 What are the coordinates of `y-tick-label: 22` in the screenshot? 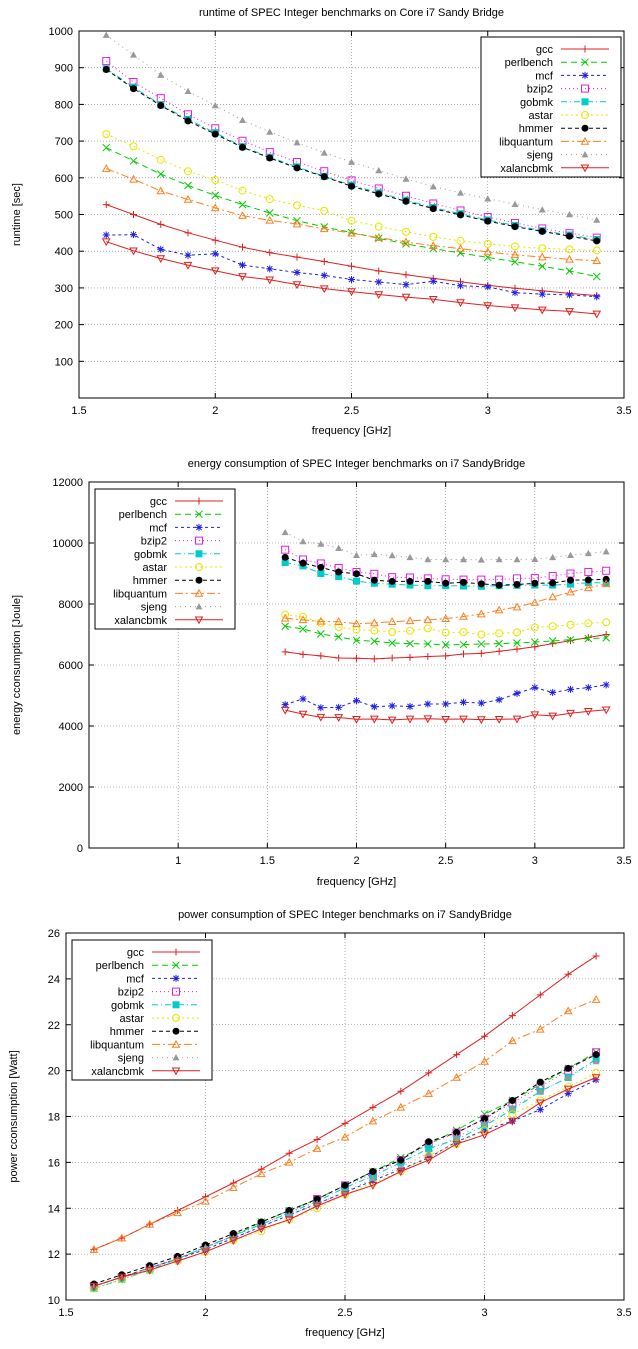 It's located at (54, 1026).